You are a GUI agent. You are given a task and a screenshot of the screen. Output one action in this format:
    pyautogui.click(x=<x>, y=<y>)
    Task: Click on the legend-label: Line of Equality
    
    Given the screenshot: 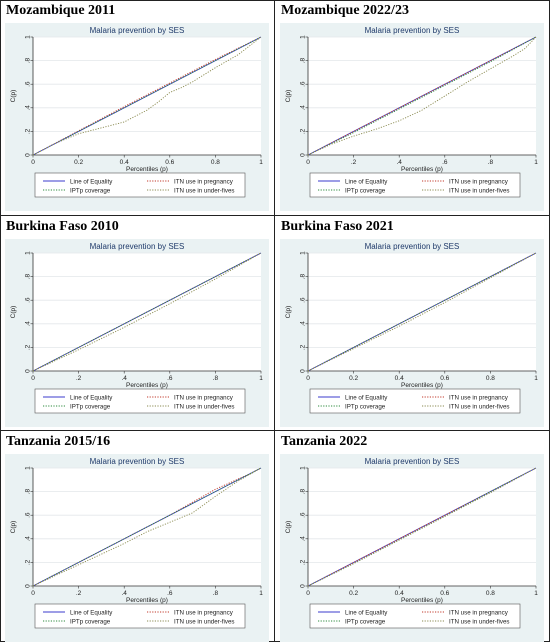 What is the action you would take?
    pyautogui.click(x=91, y=181)
    